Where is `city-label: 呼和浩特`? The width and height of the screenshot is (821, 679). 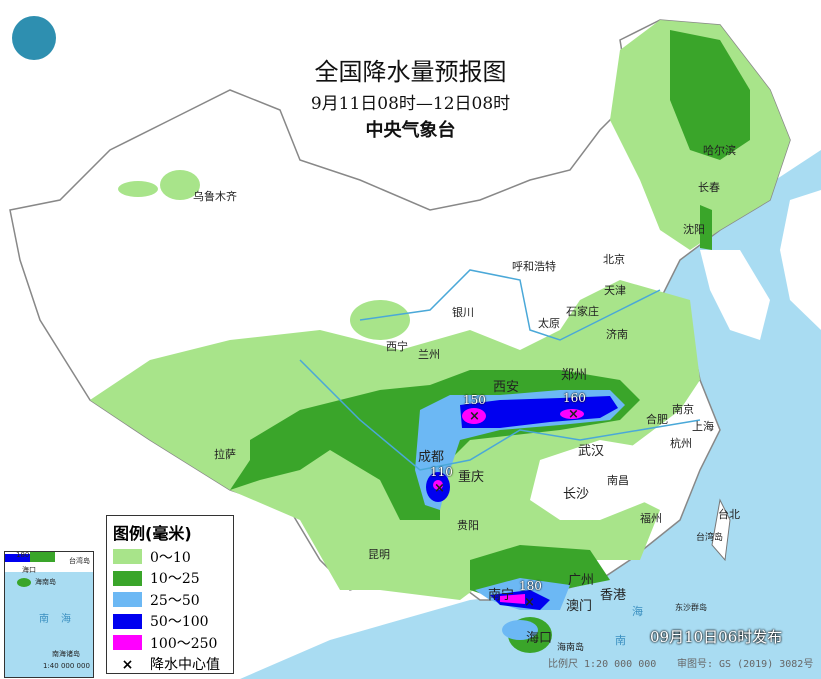 city-label: 呼和浩特 is located at coordinates (534, 266).